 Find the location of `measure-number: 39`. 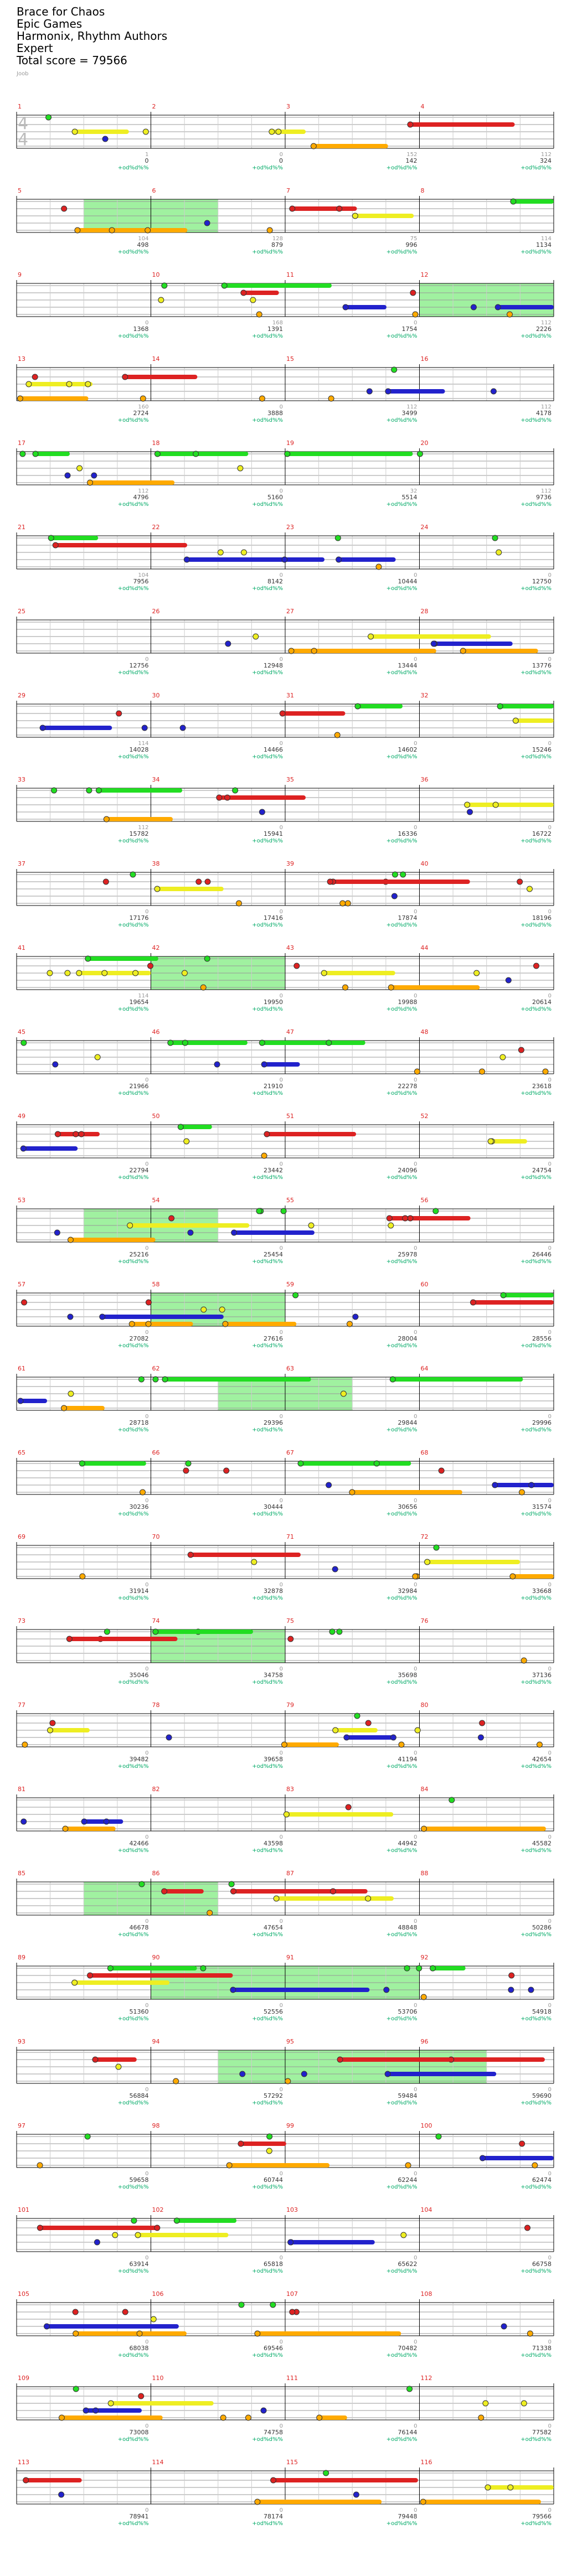

measure-number: 39 is located at coordinates (290, 863).